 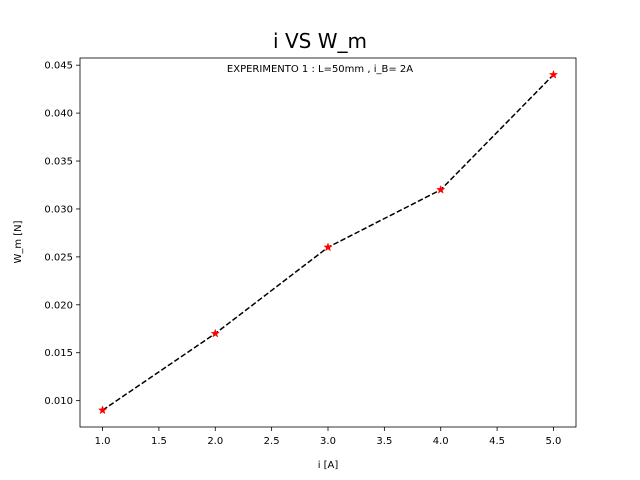 I want to click on chart-annotation: EXPERIMENTO 1 : L=50mm , i_B= 2A, so click(x=320, y=69).